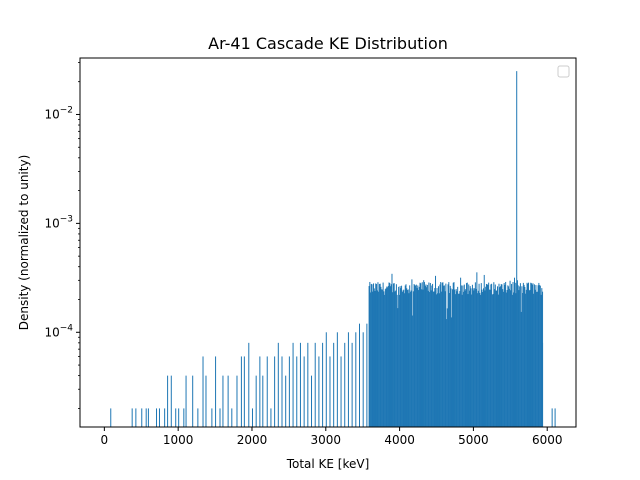 The height and width of the screenshot is (480, 640). What do you see at coordinates (24, 243) in the screenshot?
I see `y-axis-label: Density (normalized to unity)` at bounding box center [24, 243].